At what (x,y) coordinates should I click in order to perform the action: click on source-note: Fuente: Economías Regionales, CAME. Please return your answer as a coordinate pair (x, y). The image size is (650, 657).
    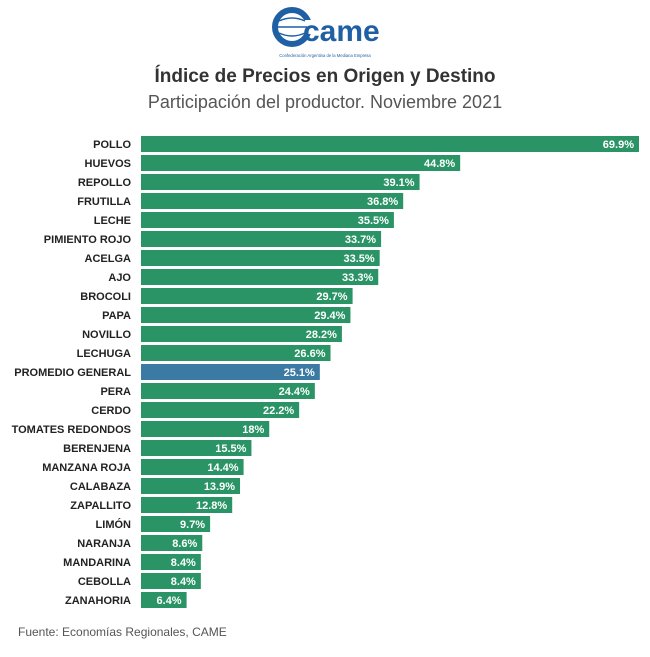
    Looking at the image, I should click on (122, 632).